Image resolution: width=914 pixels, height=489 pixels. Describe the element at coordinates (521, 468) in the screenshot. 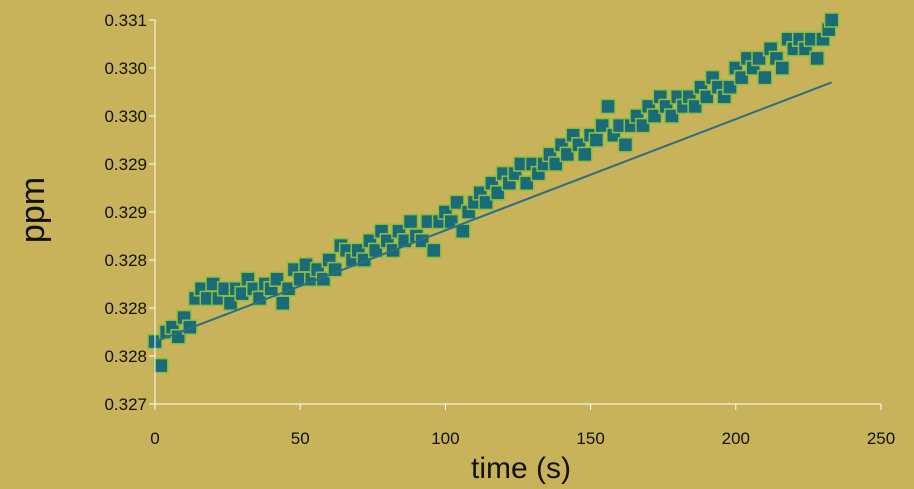

I see `x-axis-title: time (s)` at that location.